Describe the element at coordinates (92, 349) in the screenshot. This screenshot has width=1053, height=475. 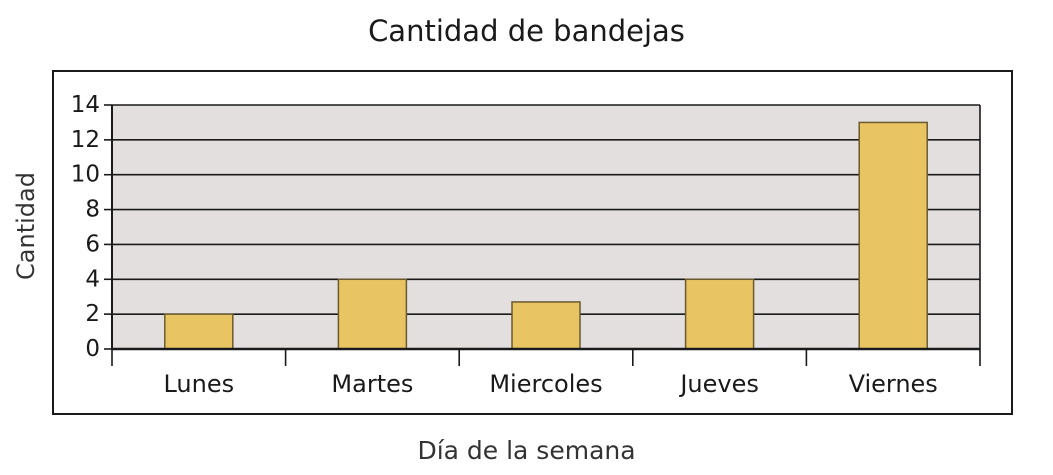
I see `y-tick-label: 0` at that location.